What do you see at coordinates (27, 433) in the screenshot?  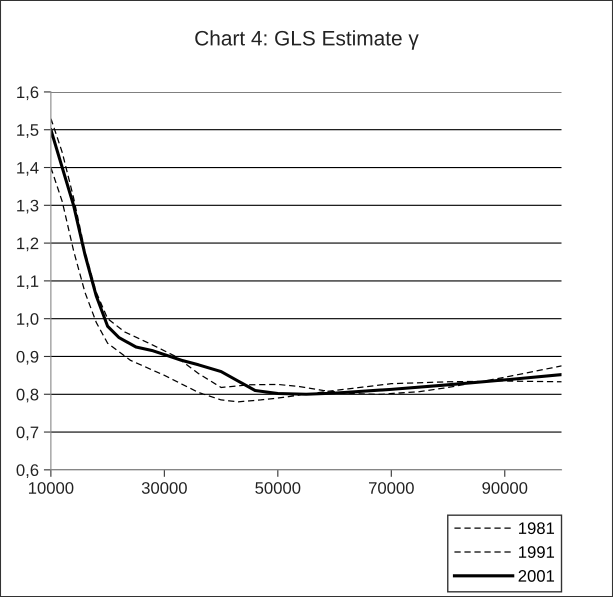 I see `y-tick-label: 0,7` at bounding box center [27, 433].